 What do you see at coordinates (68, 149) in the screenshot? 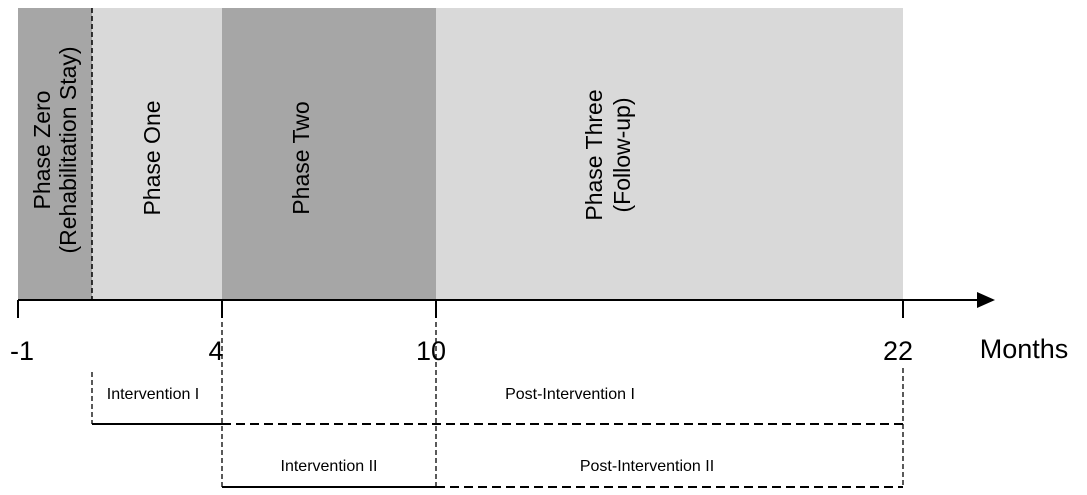
I see `phase-label: (Rehabilitation Stay)` at bounding box center [68, 149].